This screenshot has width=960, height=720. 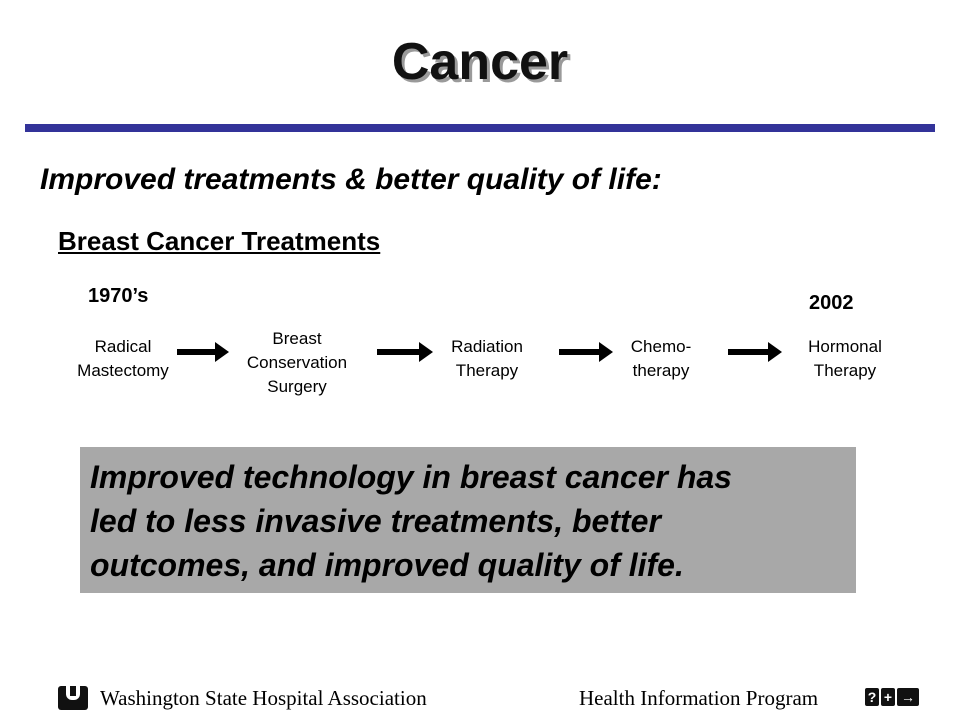 I want to click on slide-title: Cancer, so click(x=480, y=62).